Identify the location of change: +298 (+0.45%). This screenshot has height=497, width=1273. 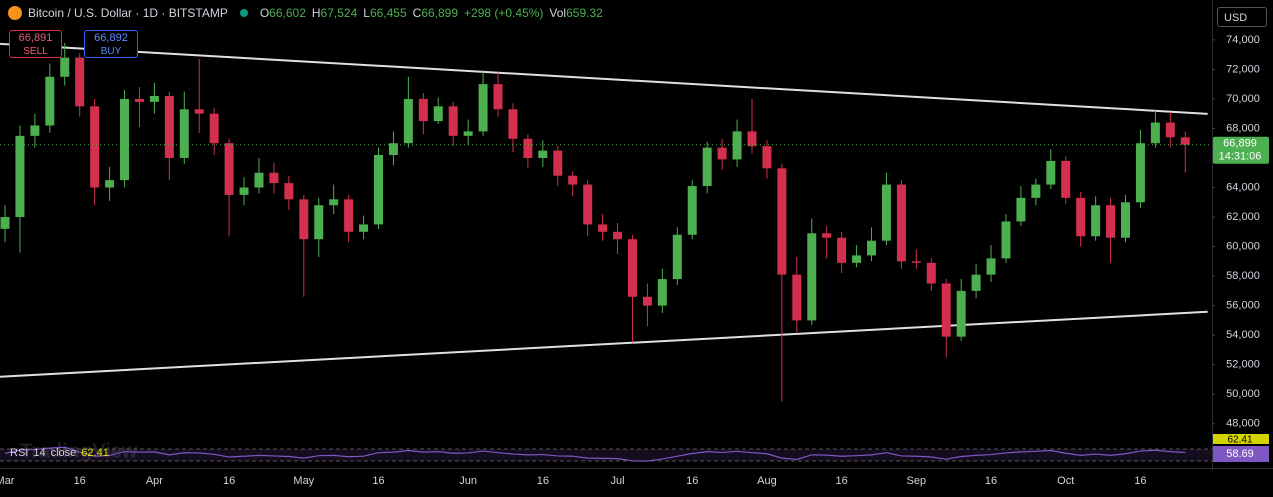
(504, 13).